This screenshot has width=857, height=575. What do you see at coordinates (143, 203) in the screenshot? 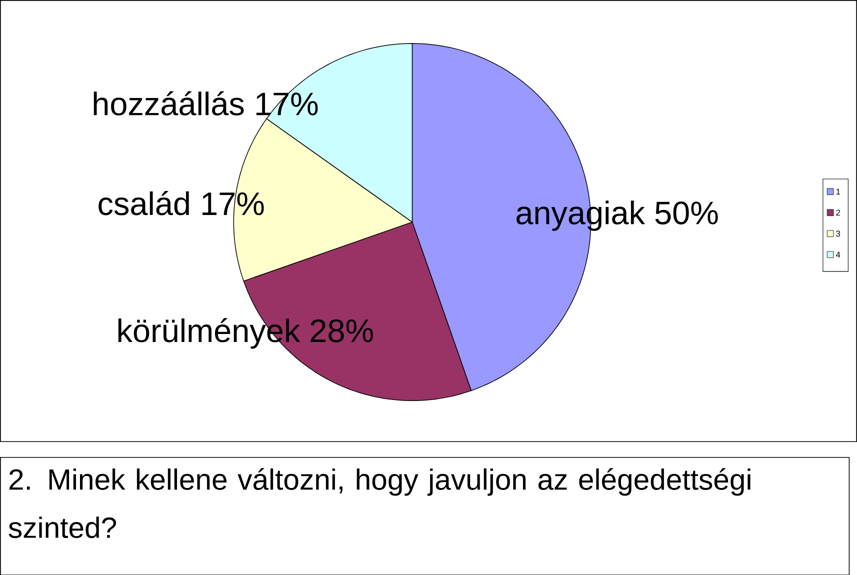
I see `slice-label: család` at bounding box center [143, 203].